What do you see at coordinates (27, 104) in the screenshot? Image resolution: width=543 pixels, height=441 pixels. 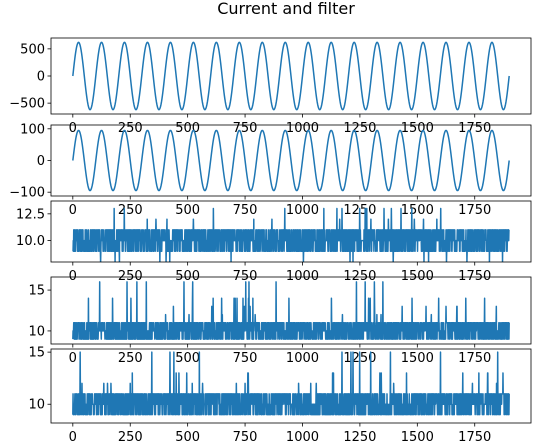 I see `y-tick-label: −500` at bounding box center [27, 104].